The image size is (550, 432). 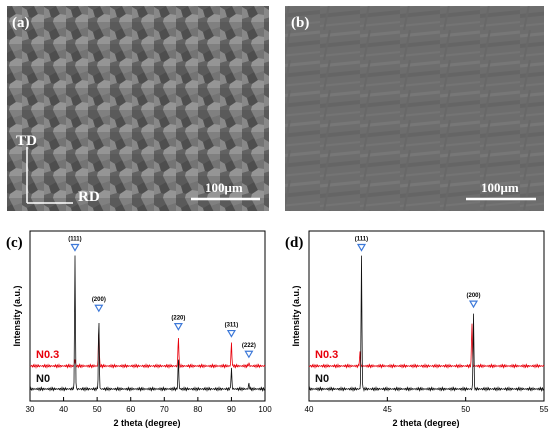 I want to click on td-axis-label: TD, so click(x=26, y=141).